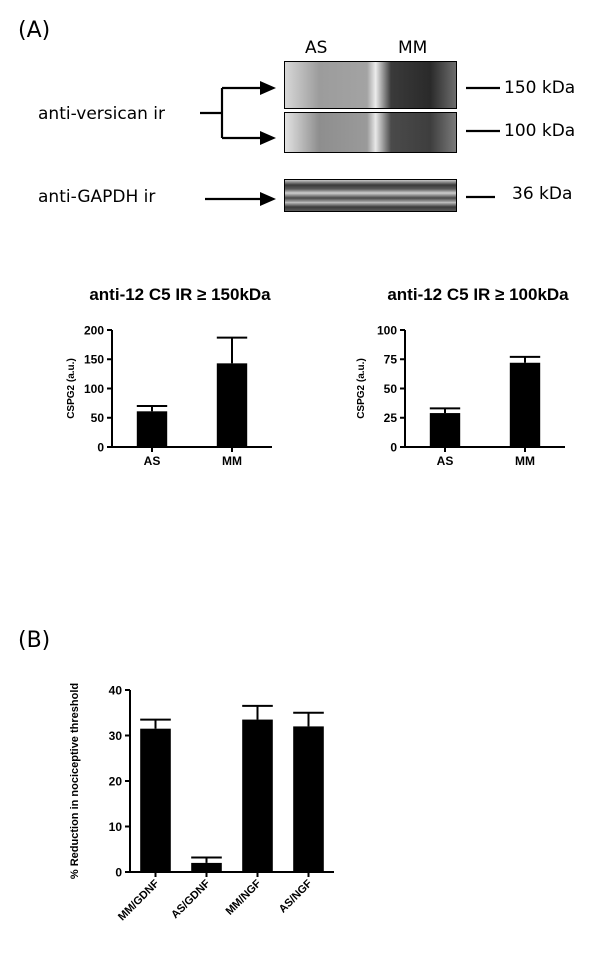 The height and width of the screenshot is (977, 600). Describe the element at coordinates (116, 736) in the screenshot. I see `y-tick-label: 30` at that location.